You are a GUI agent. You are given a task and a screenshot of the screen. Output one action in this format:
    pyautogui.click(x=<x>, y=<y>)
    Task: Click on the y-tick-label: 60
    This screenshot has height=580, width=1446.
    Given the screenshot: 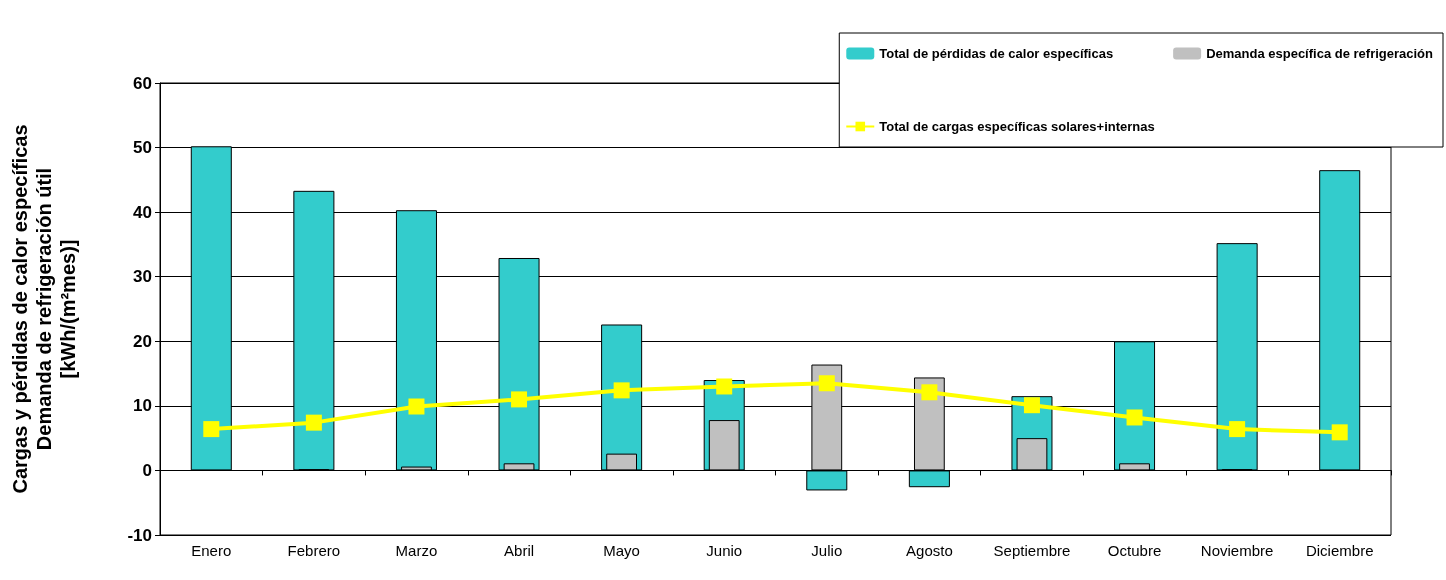 What is the action you would take?
    pyautogui.click(x=142, y=83)
    